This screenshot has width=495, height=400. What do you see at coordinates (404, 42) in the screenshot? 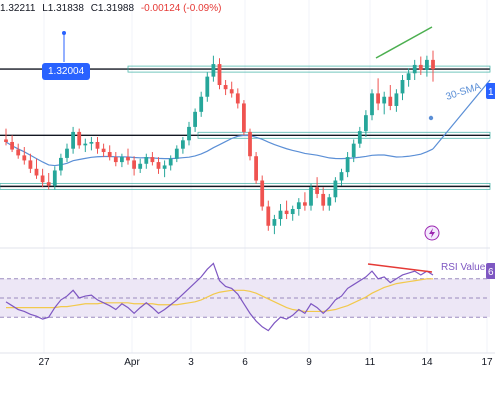
I see `trend-line-green` at bounding box center [404, 42].